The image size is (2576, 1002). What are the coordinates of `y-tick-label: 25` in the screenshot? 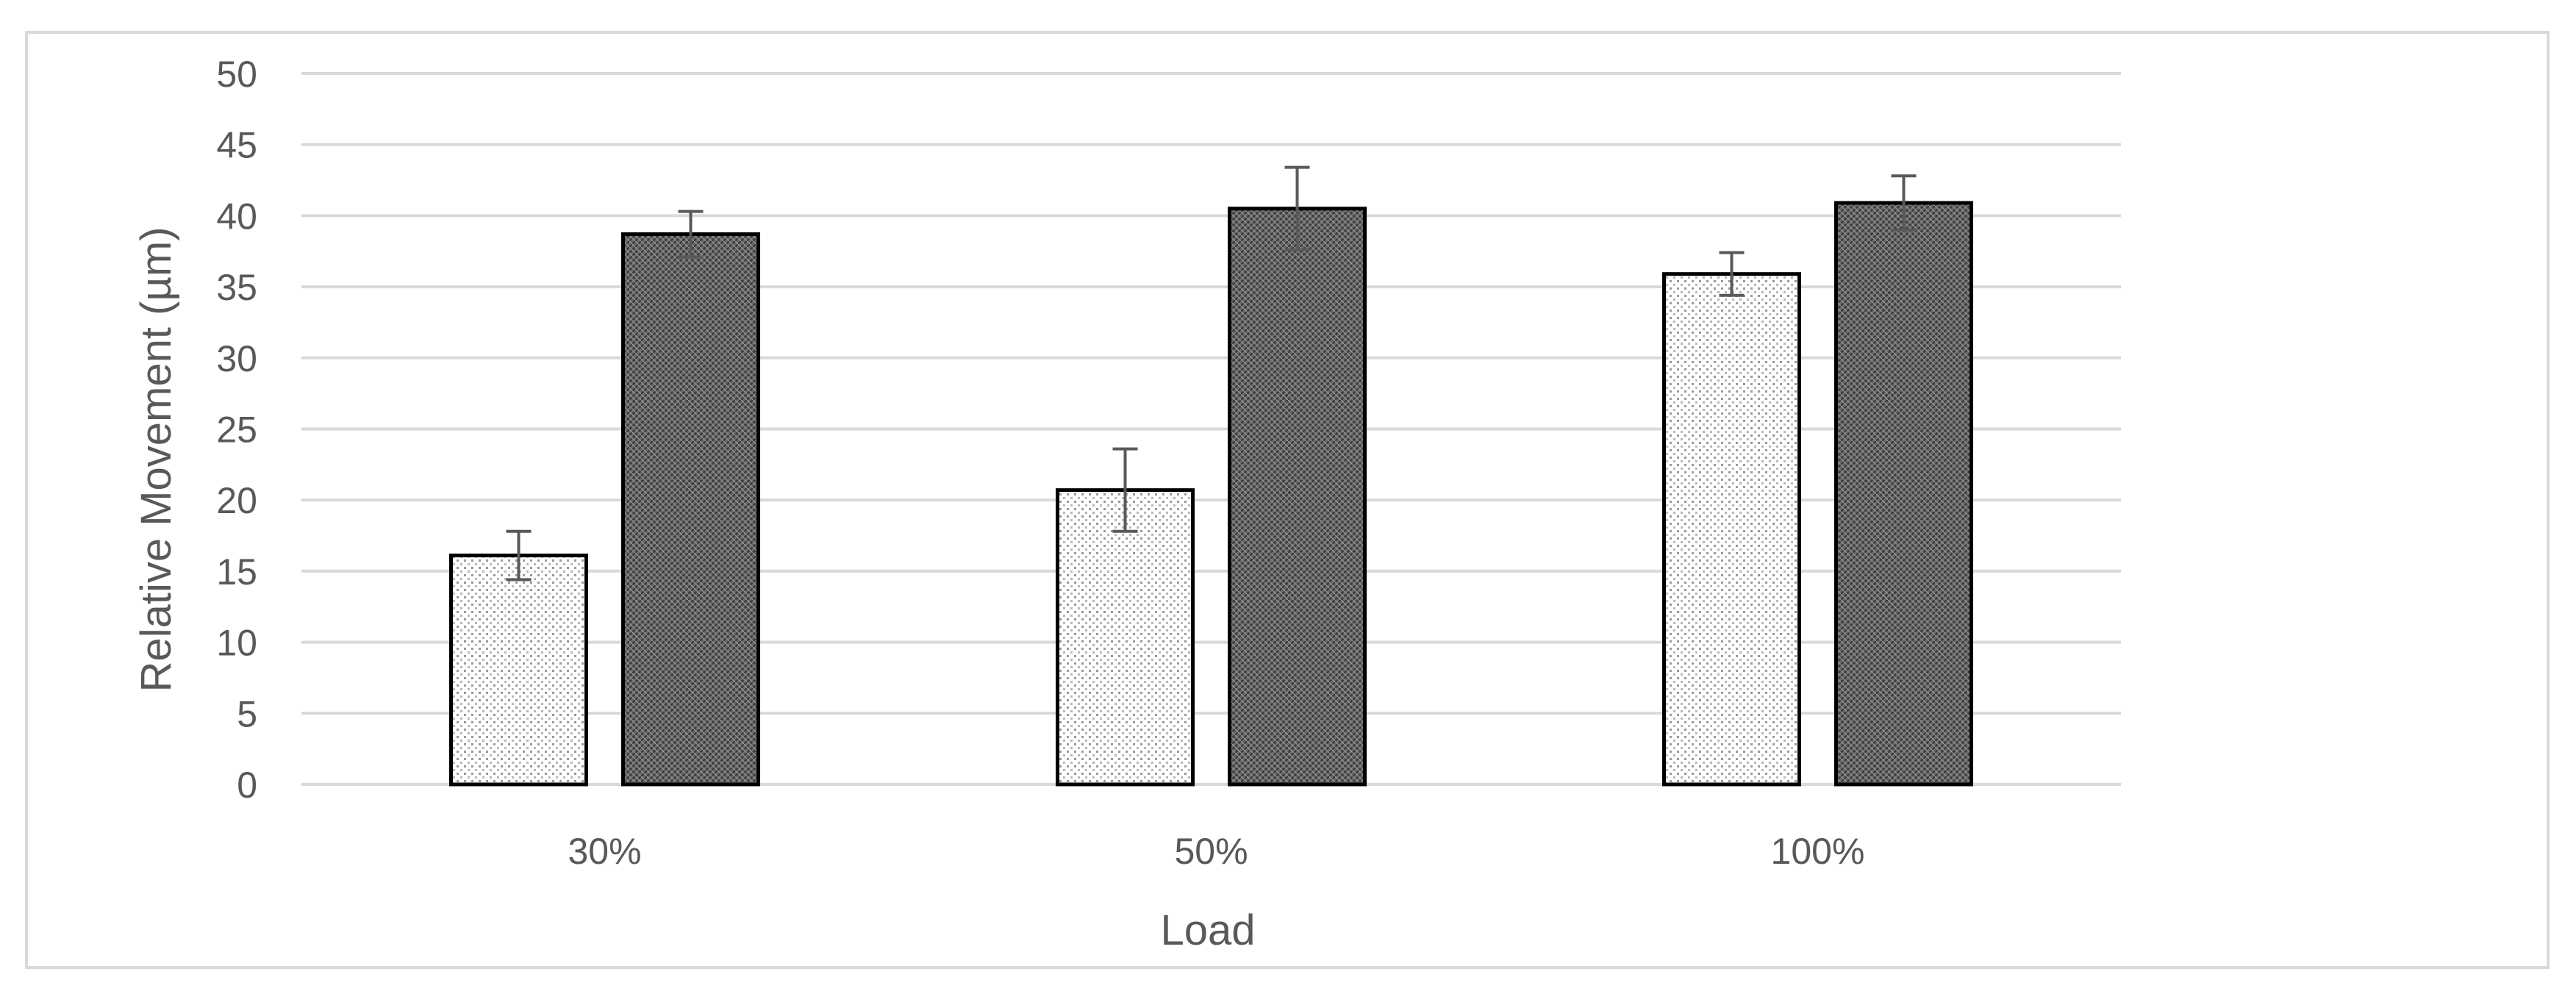 It's located at (236, 430).